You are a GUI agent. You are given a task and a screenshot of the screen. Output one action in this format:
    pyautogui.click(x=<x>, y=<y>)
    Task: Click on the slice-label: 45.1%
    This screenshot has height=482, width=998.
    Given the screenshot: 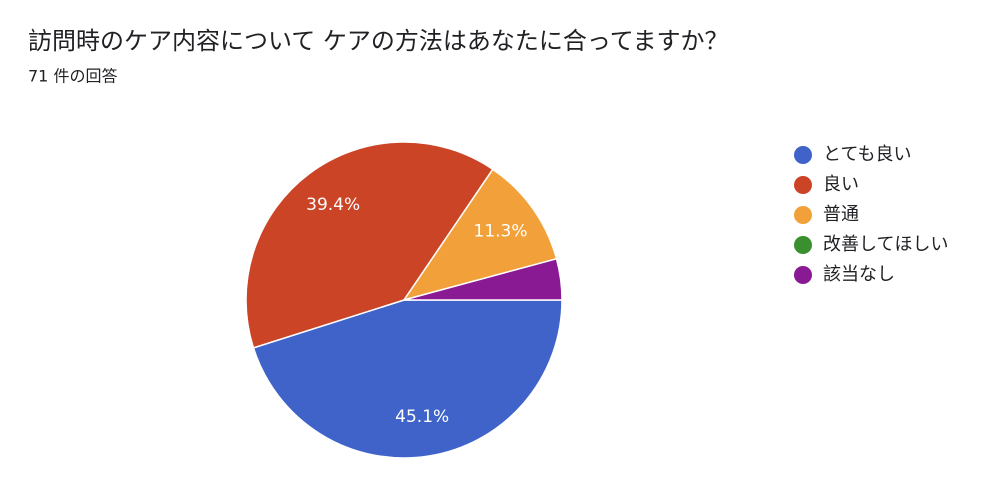 What is the action you would take?
    pyautogui.click(x=422, y=417)
    